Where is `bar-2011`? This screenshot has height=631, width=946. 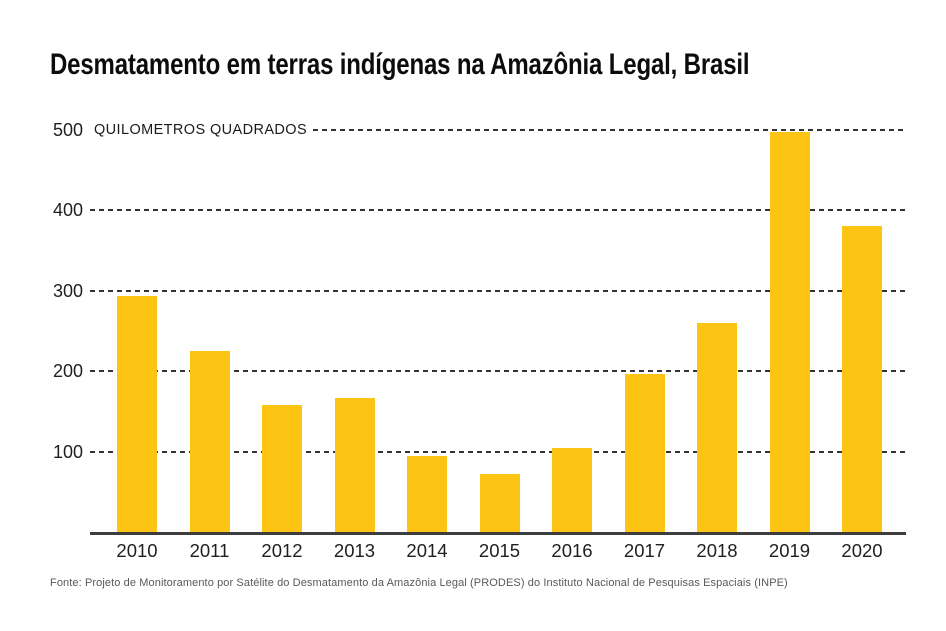 bar-2011 is located at coordinates (209, 441).